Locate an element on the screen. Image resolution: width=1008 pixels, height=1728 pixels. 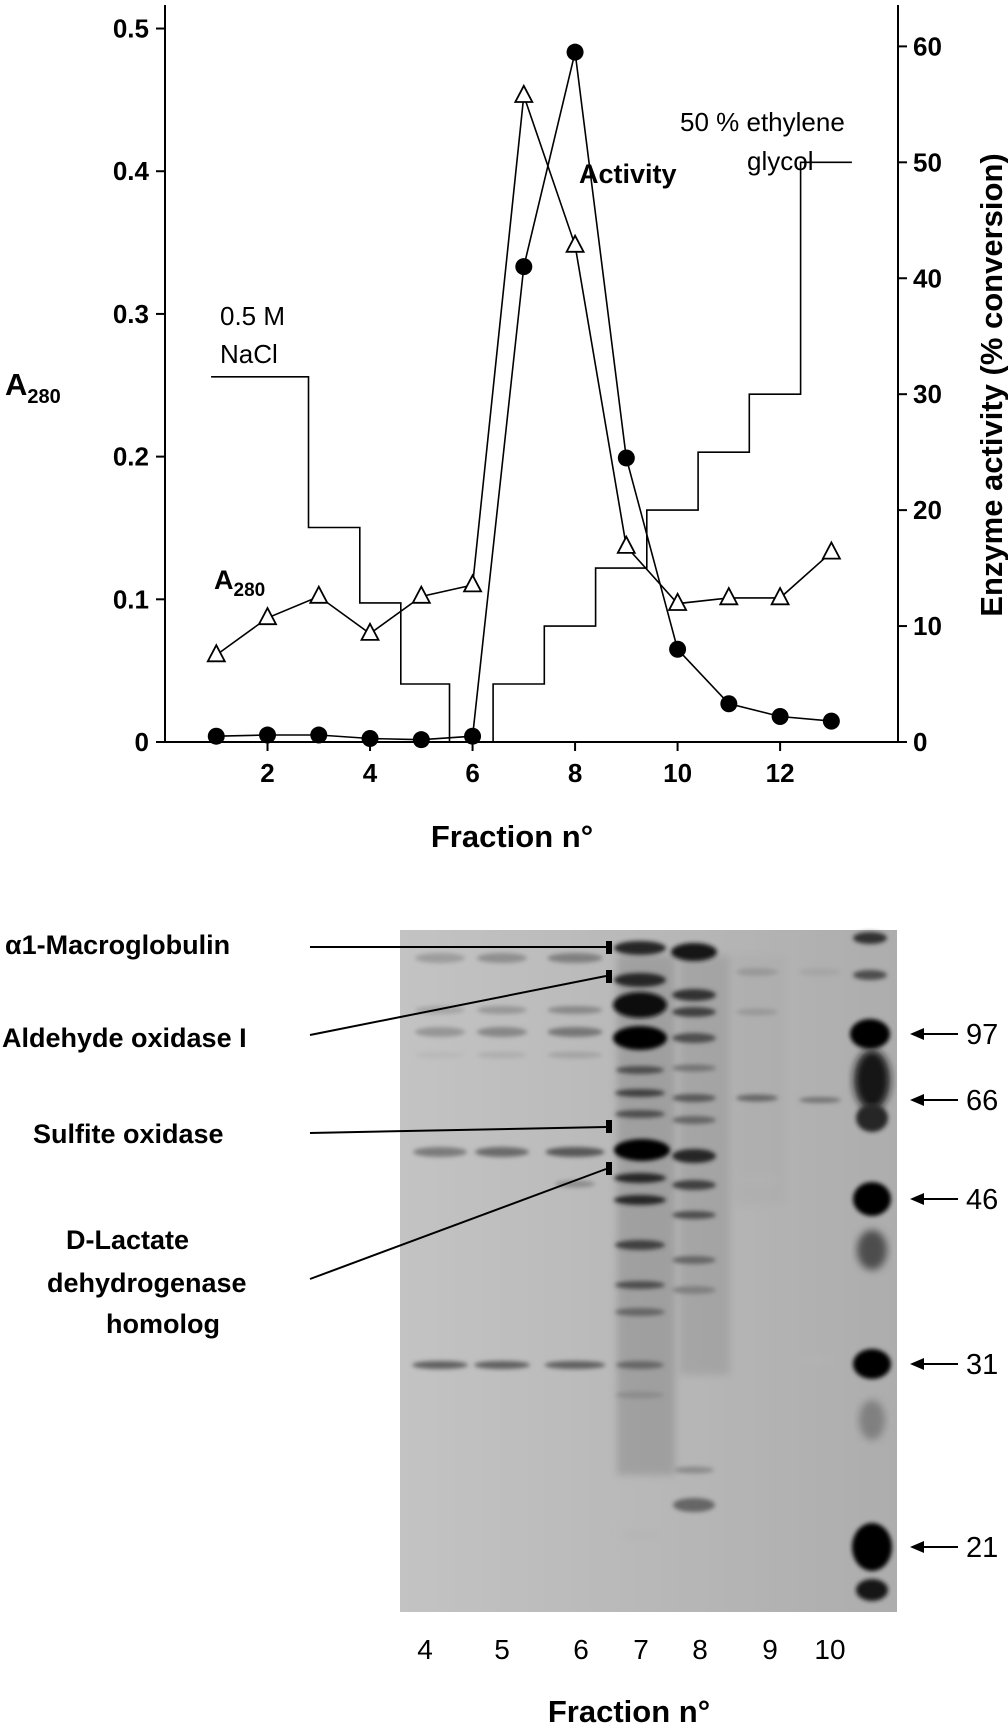
x-tick-label: 8 is located at coordinates (575, 773).